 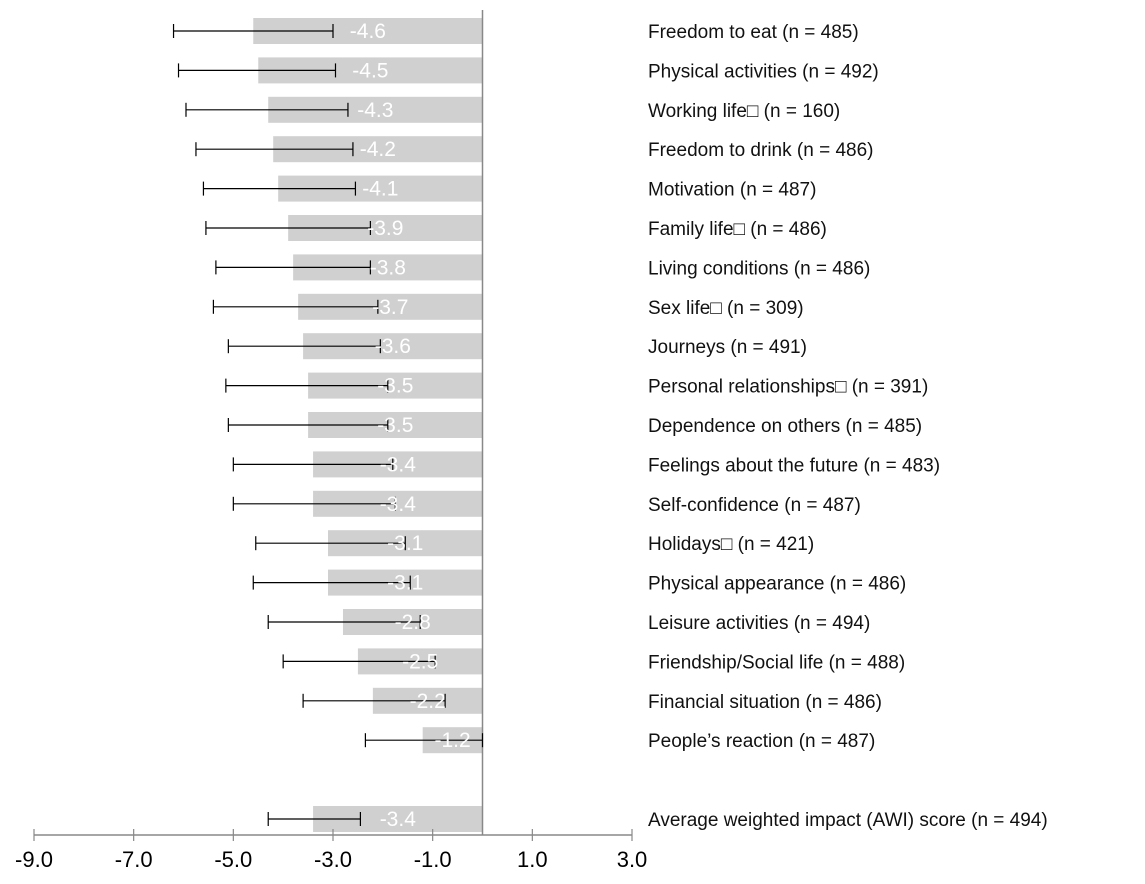 I want to click on x-tick-label: -9.0, so click(x=34, y=859).